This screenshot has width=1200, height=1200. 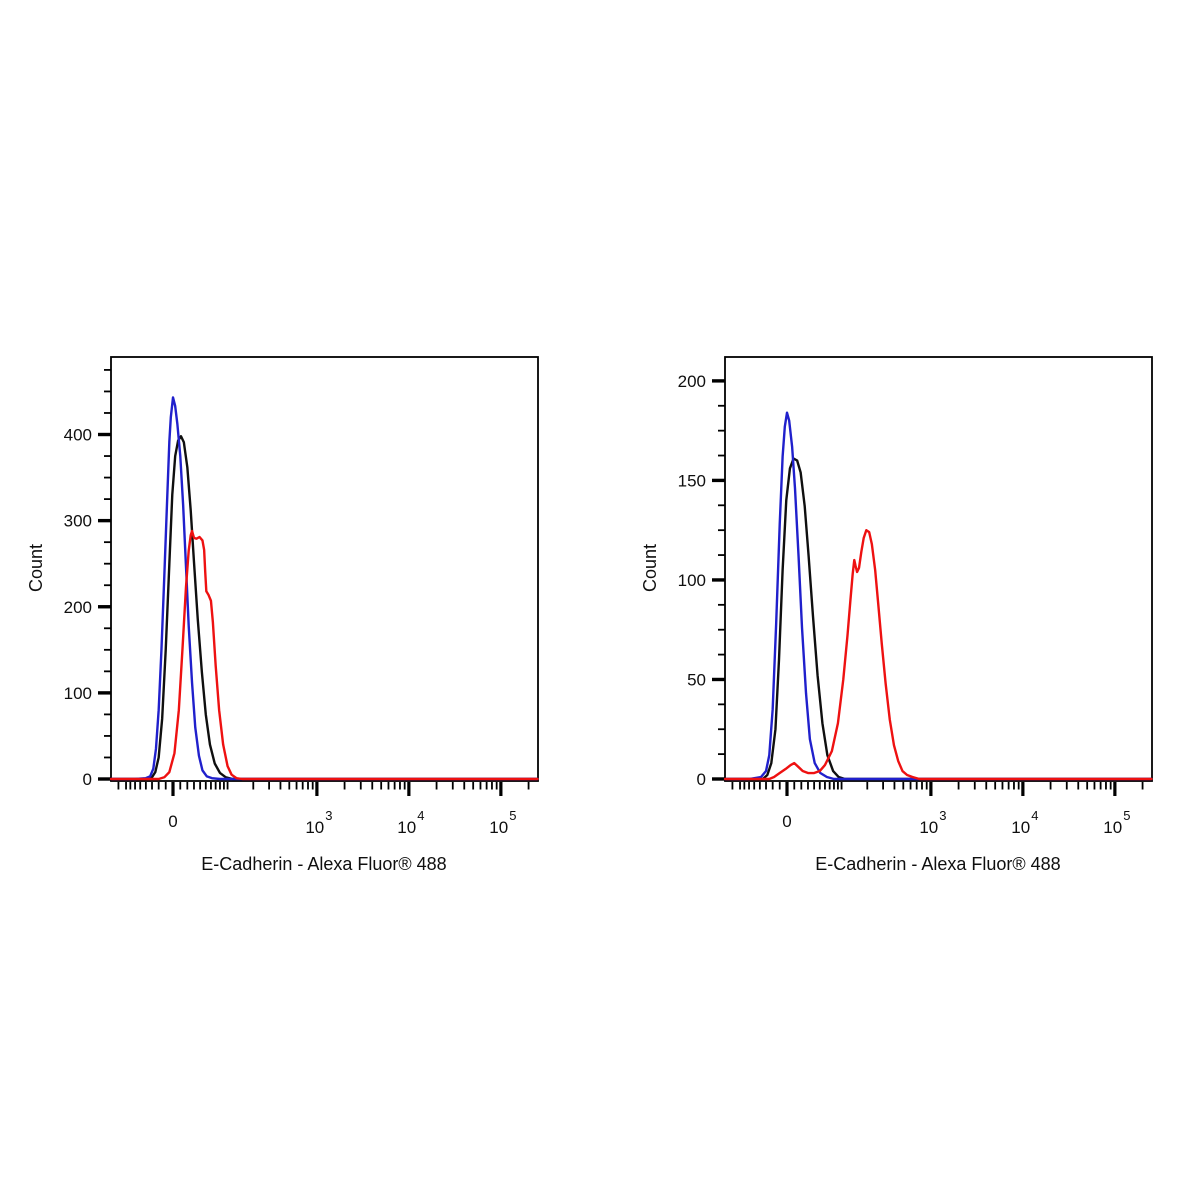 What do you see at coordinates (692, 480) in the screenshot?
I see `y-tick-label: 150` at bounding box center [692, 480].